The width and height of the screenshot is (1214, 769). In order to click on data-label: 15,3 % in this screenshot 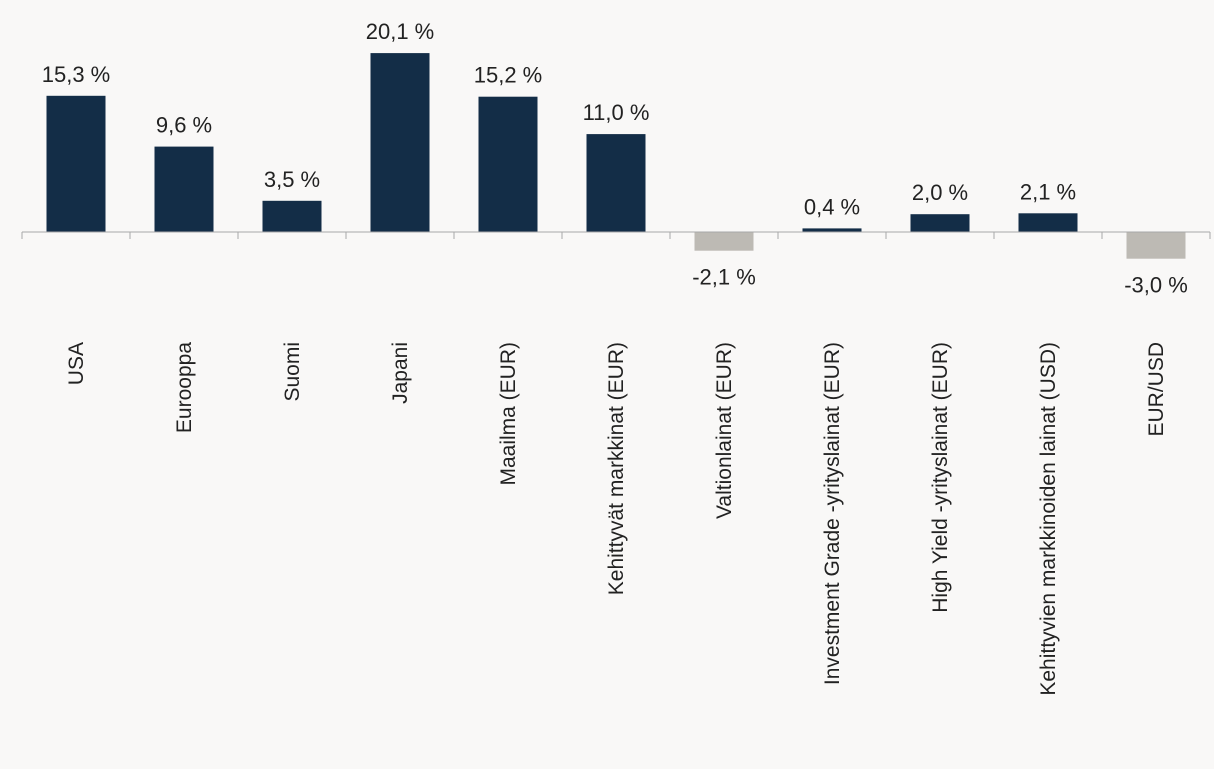, I will do `click(76, 74)`.